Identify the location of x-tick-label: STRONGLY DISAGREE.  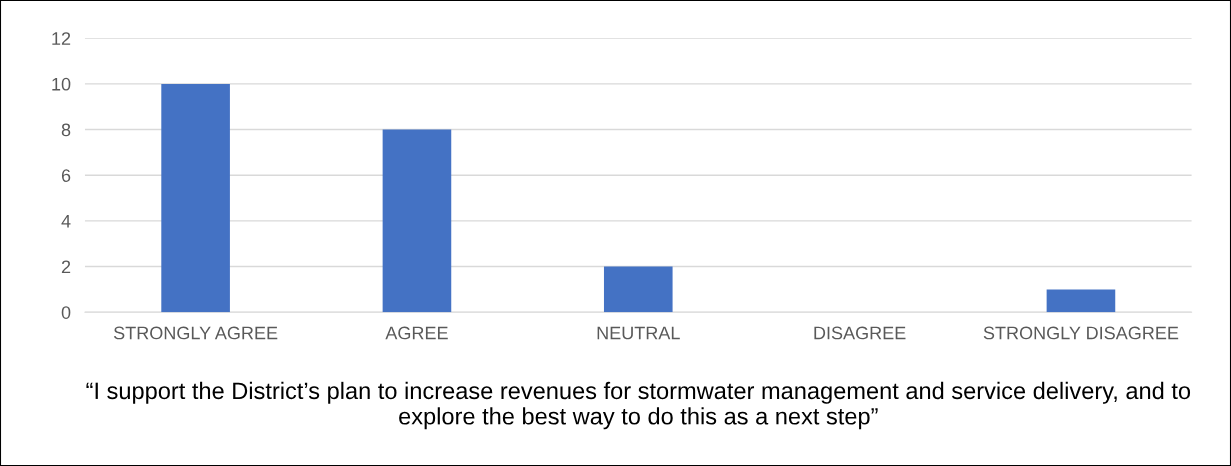
(1081, 333).